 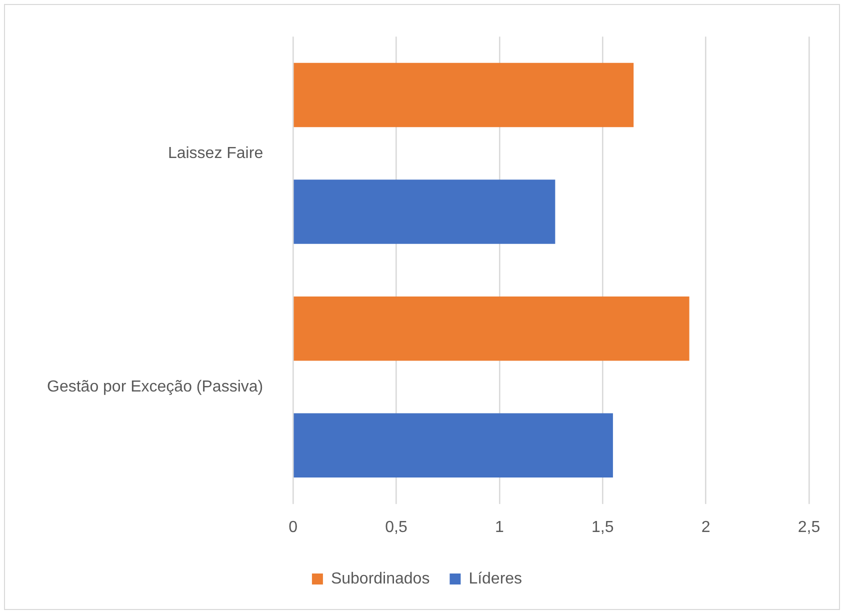 I want to click on y-tick-label: Gestão por Exceção (Passiva), so click(x=155, y=387).